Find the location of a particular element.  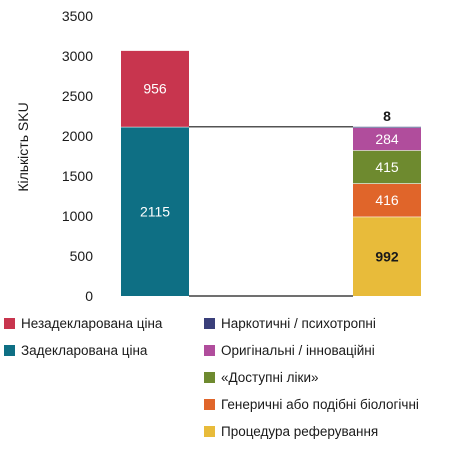

data-label: 284 is located at coordinates (387, 139).